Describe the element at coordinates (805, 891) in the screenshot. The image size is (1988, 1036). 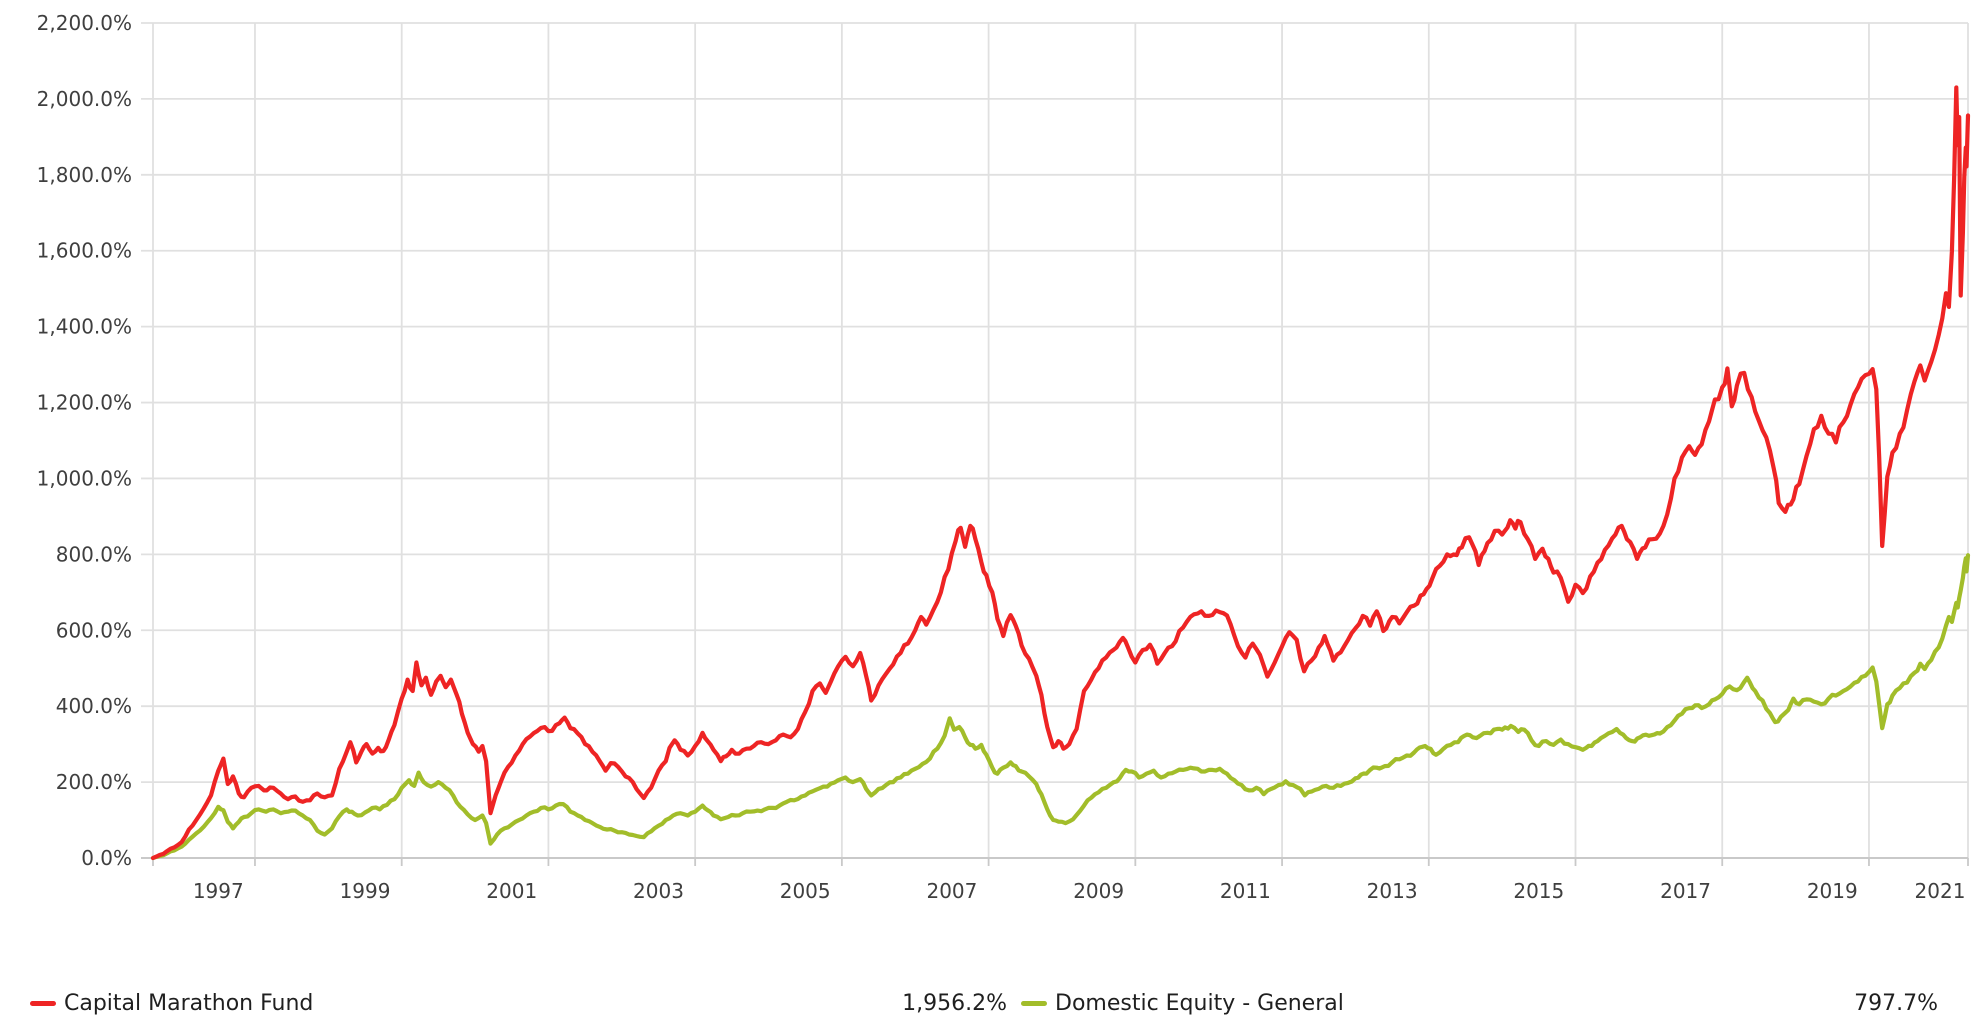
I see `x-axis-label: 2005` at that location.